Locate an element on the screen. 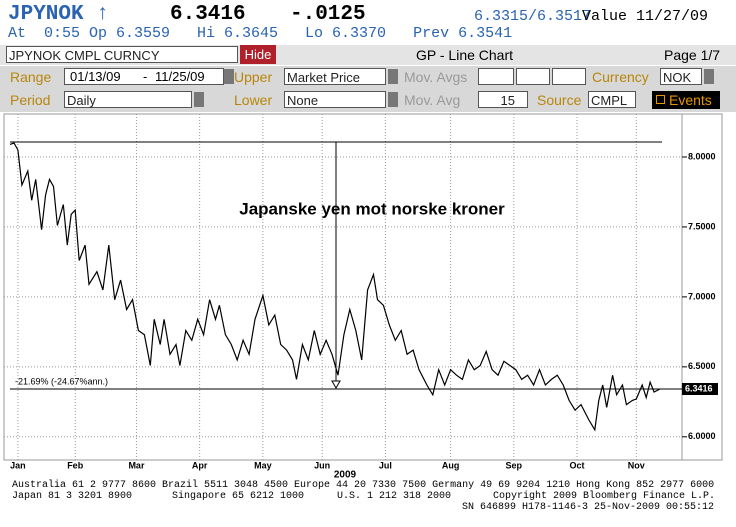 The image size is (736, 527). y-tick-label: 8.0000 is located at coordinates (702, 156).